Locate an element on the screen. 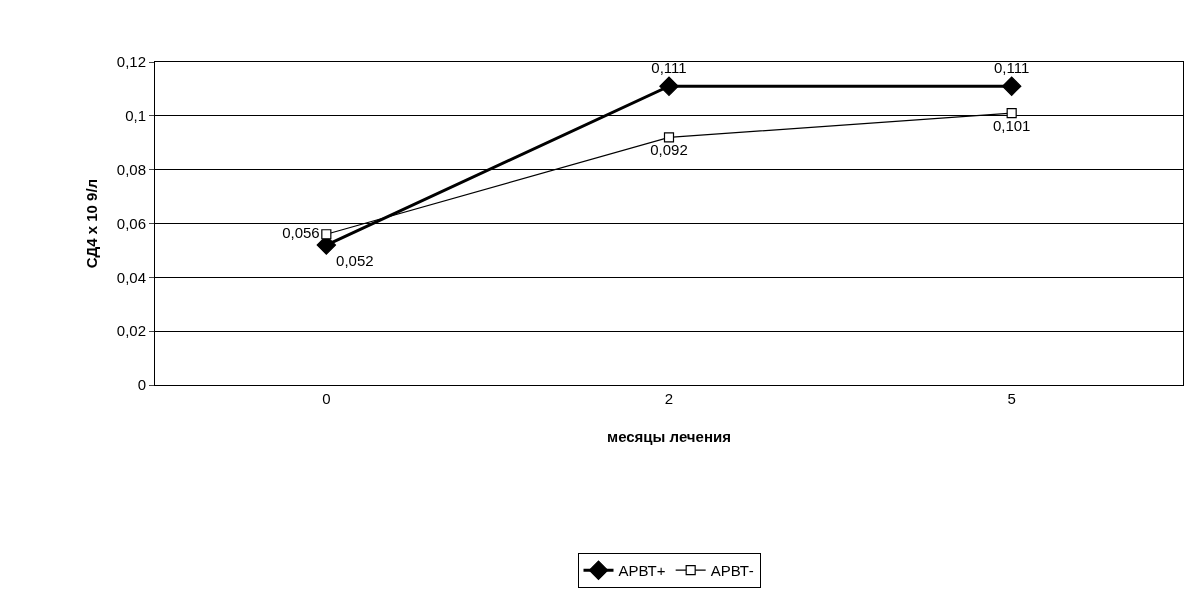  x-tick-label: 5 is located at coordinates (1011, 398).